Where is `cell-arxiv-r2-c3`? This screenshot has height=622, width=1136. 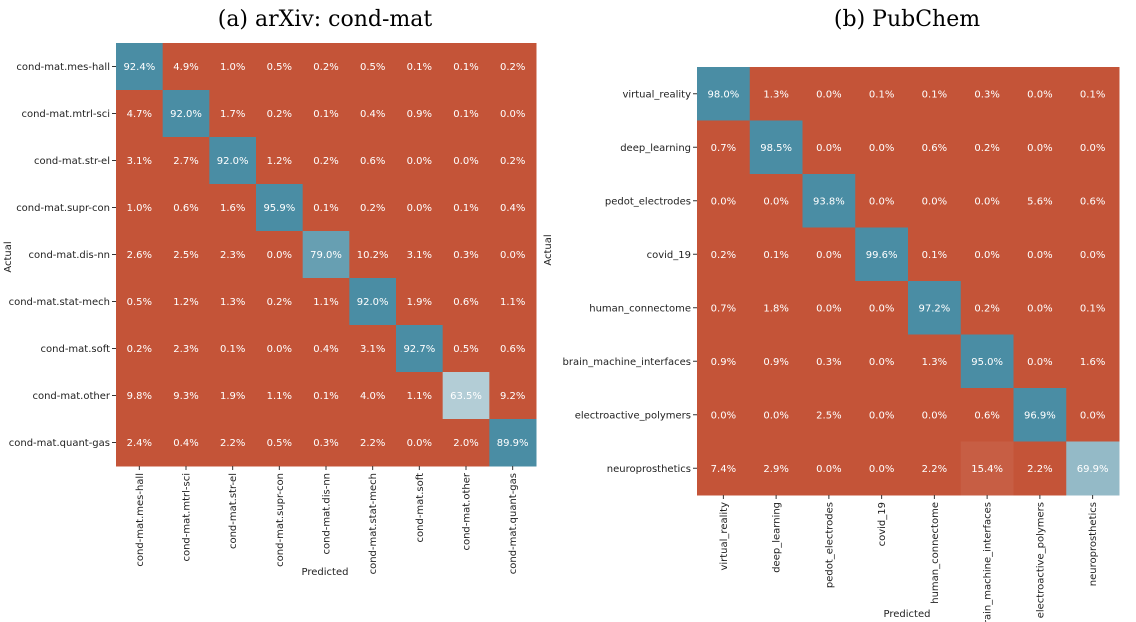 cell-arxiv-r2-c3 is located at coordinates (280, 161).